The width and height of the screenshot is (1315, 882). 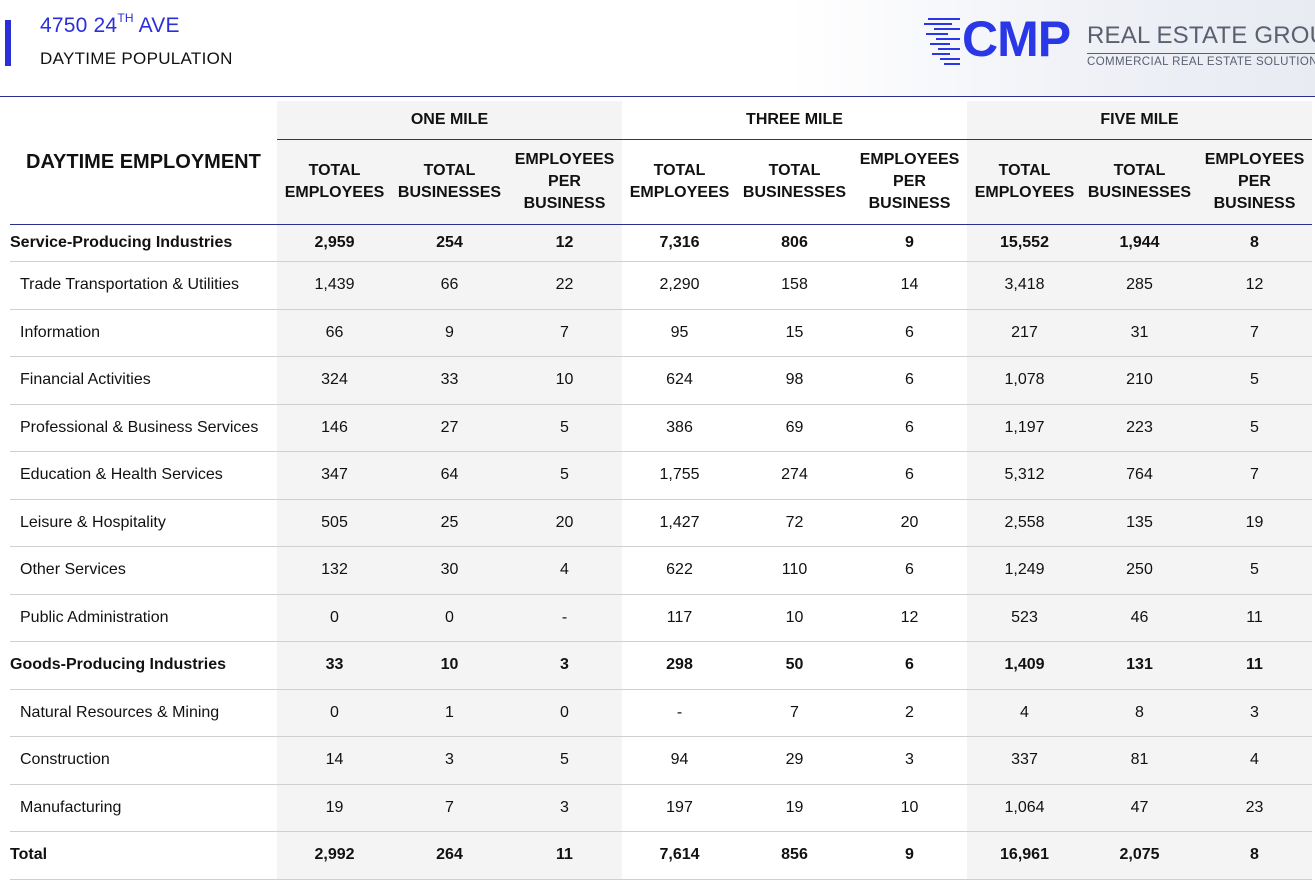 What do you see at coordinates (1024, 380) in the screenshot?
I see `table-cell: 1,078` at bounding box center [1024, 380].